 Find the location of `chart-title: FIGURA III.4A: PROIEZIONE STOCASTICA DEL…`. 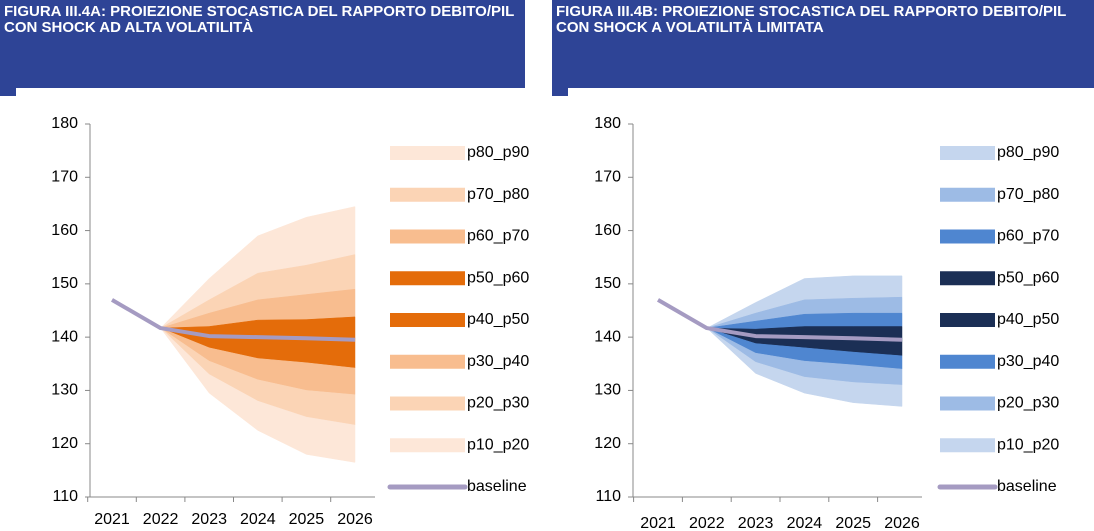

chart-title: FIGURA III.4A: PROIEZIONE STOCASTICA DEL… is located at coordinates (262, 44).